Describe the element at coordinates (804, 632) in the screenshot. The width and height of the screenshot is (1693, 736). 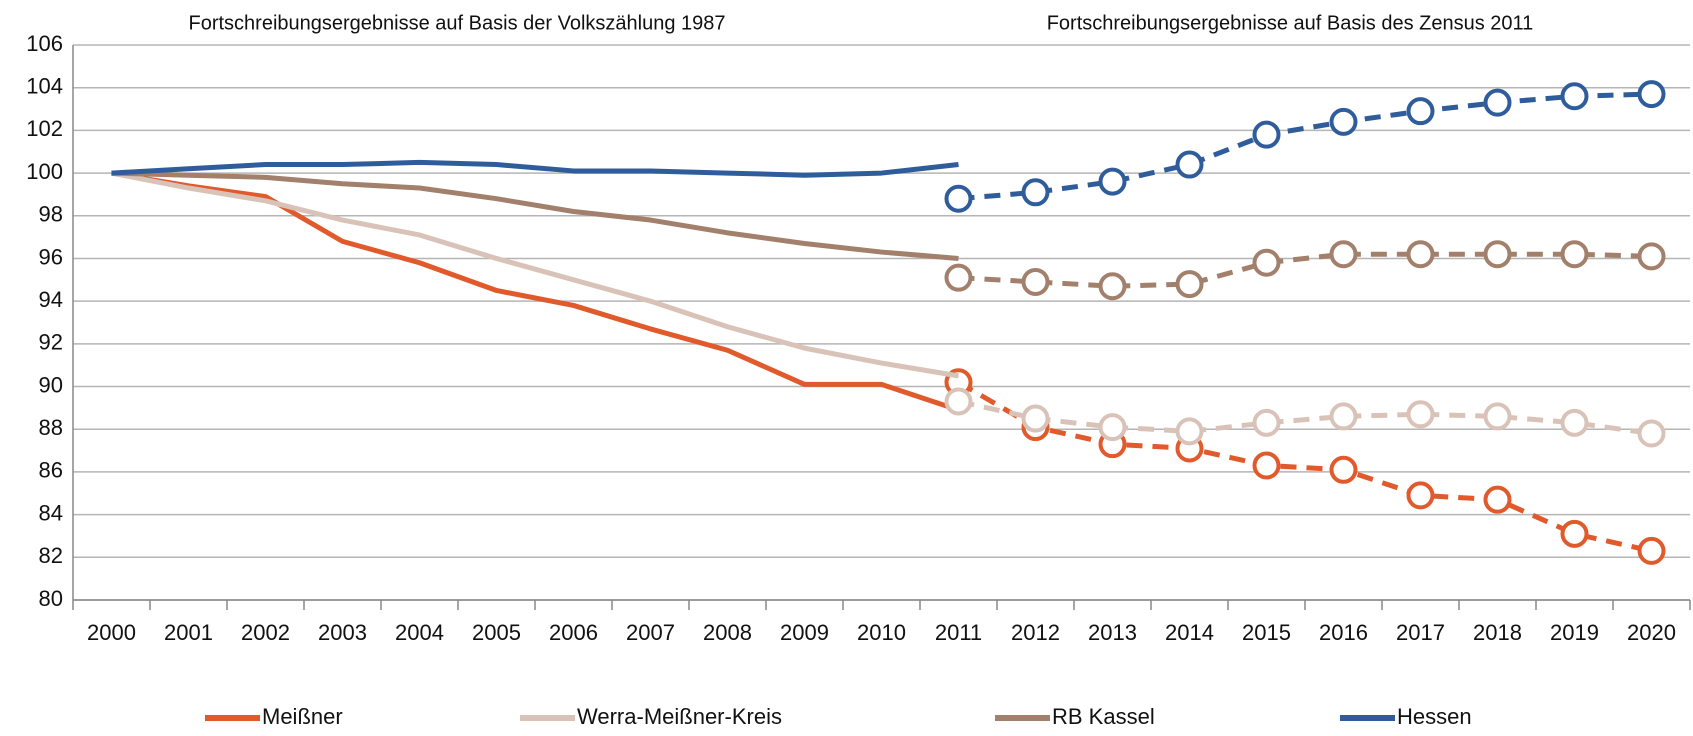
I see `x-tick-label: 2009` at that location.